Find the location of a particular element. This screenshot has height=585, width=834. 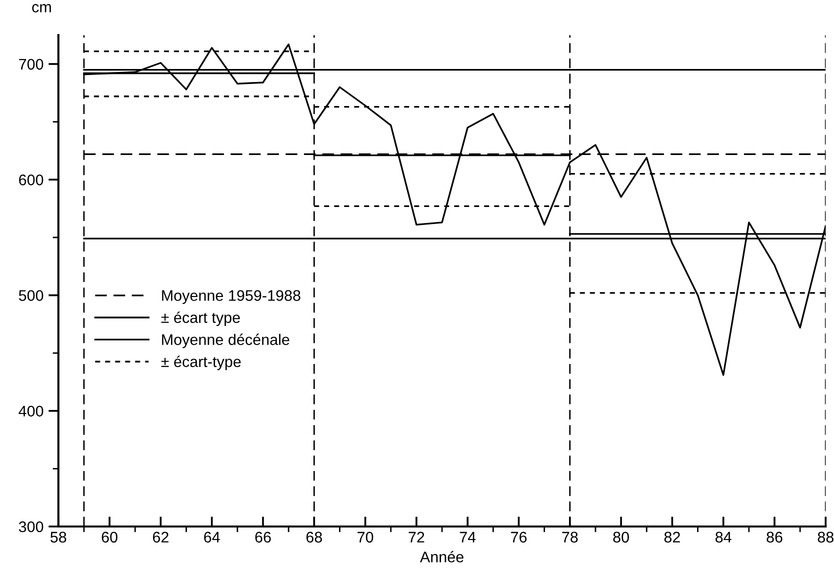

y-tick-label: 300 is located at coordinates (31, 526).